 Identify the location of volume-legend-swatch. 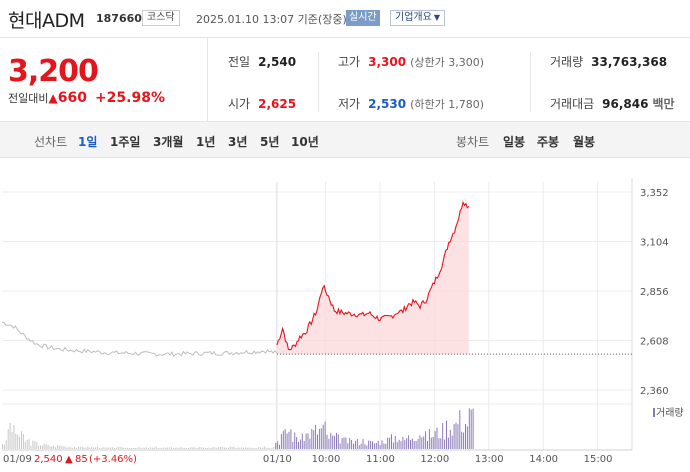
(654, 412).